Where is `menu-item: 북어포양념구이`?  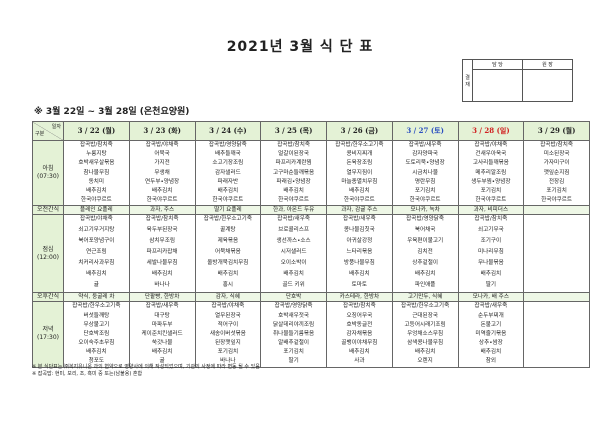 menu-item: 북어포양념구이 is located at coordinates (96, 241).